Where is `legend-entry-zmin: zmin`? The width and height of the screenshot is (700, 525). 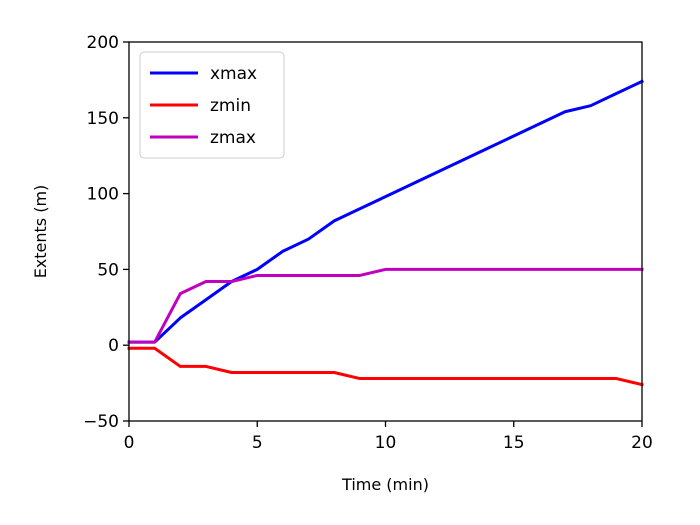 legend-entry-zmin: zmin is located at coordinates (200, 106).